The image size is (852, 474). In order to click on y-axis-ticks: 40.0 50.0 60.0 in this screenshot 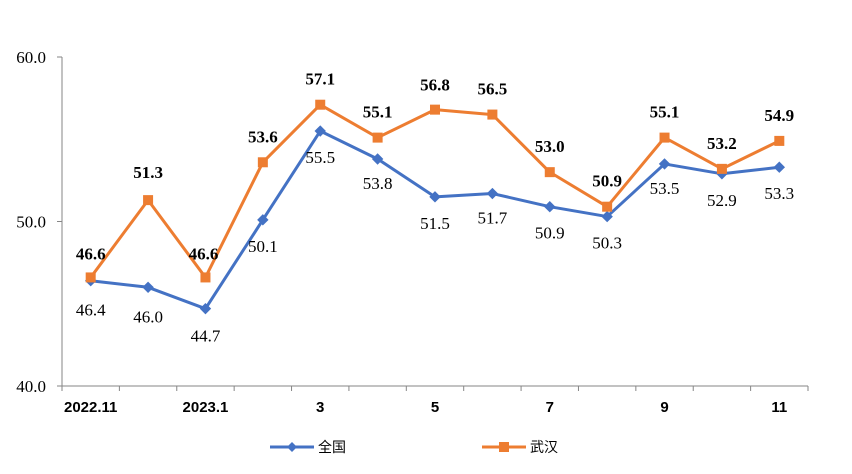, I will do `click(39, 222)`.